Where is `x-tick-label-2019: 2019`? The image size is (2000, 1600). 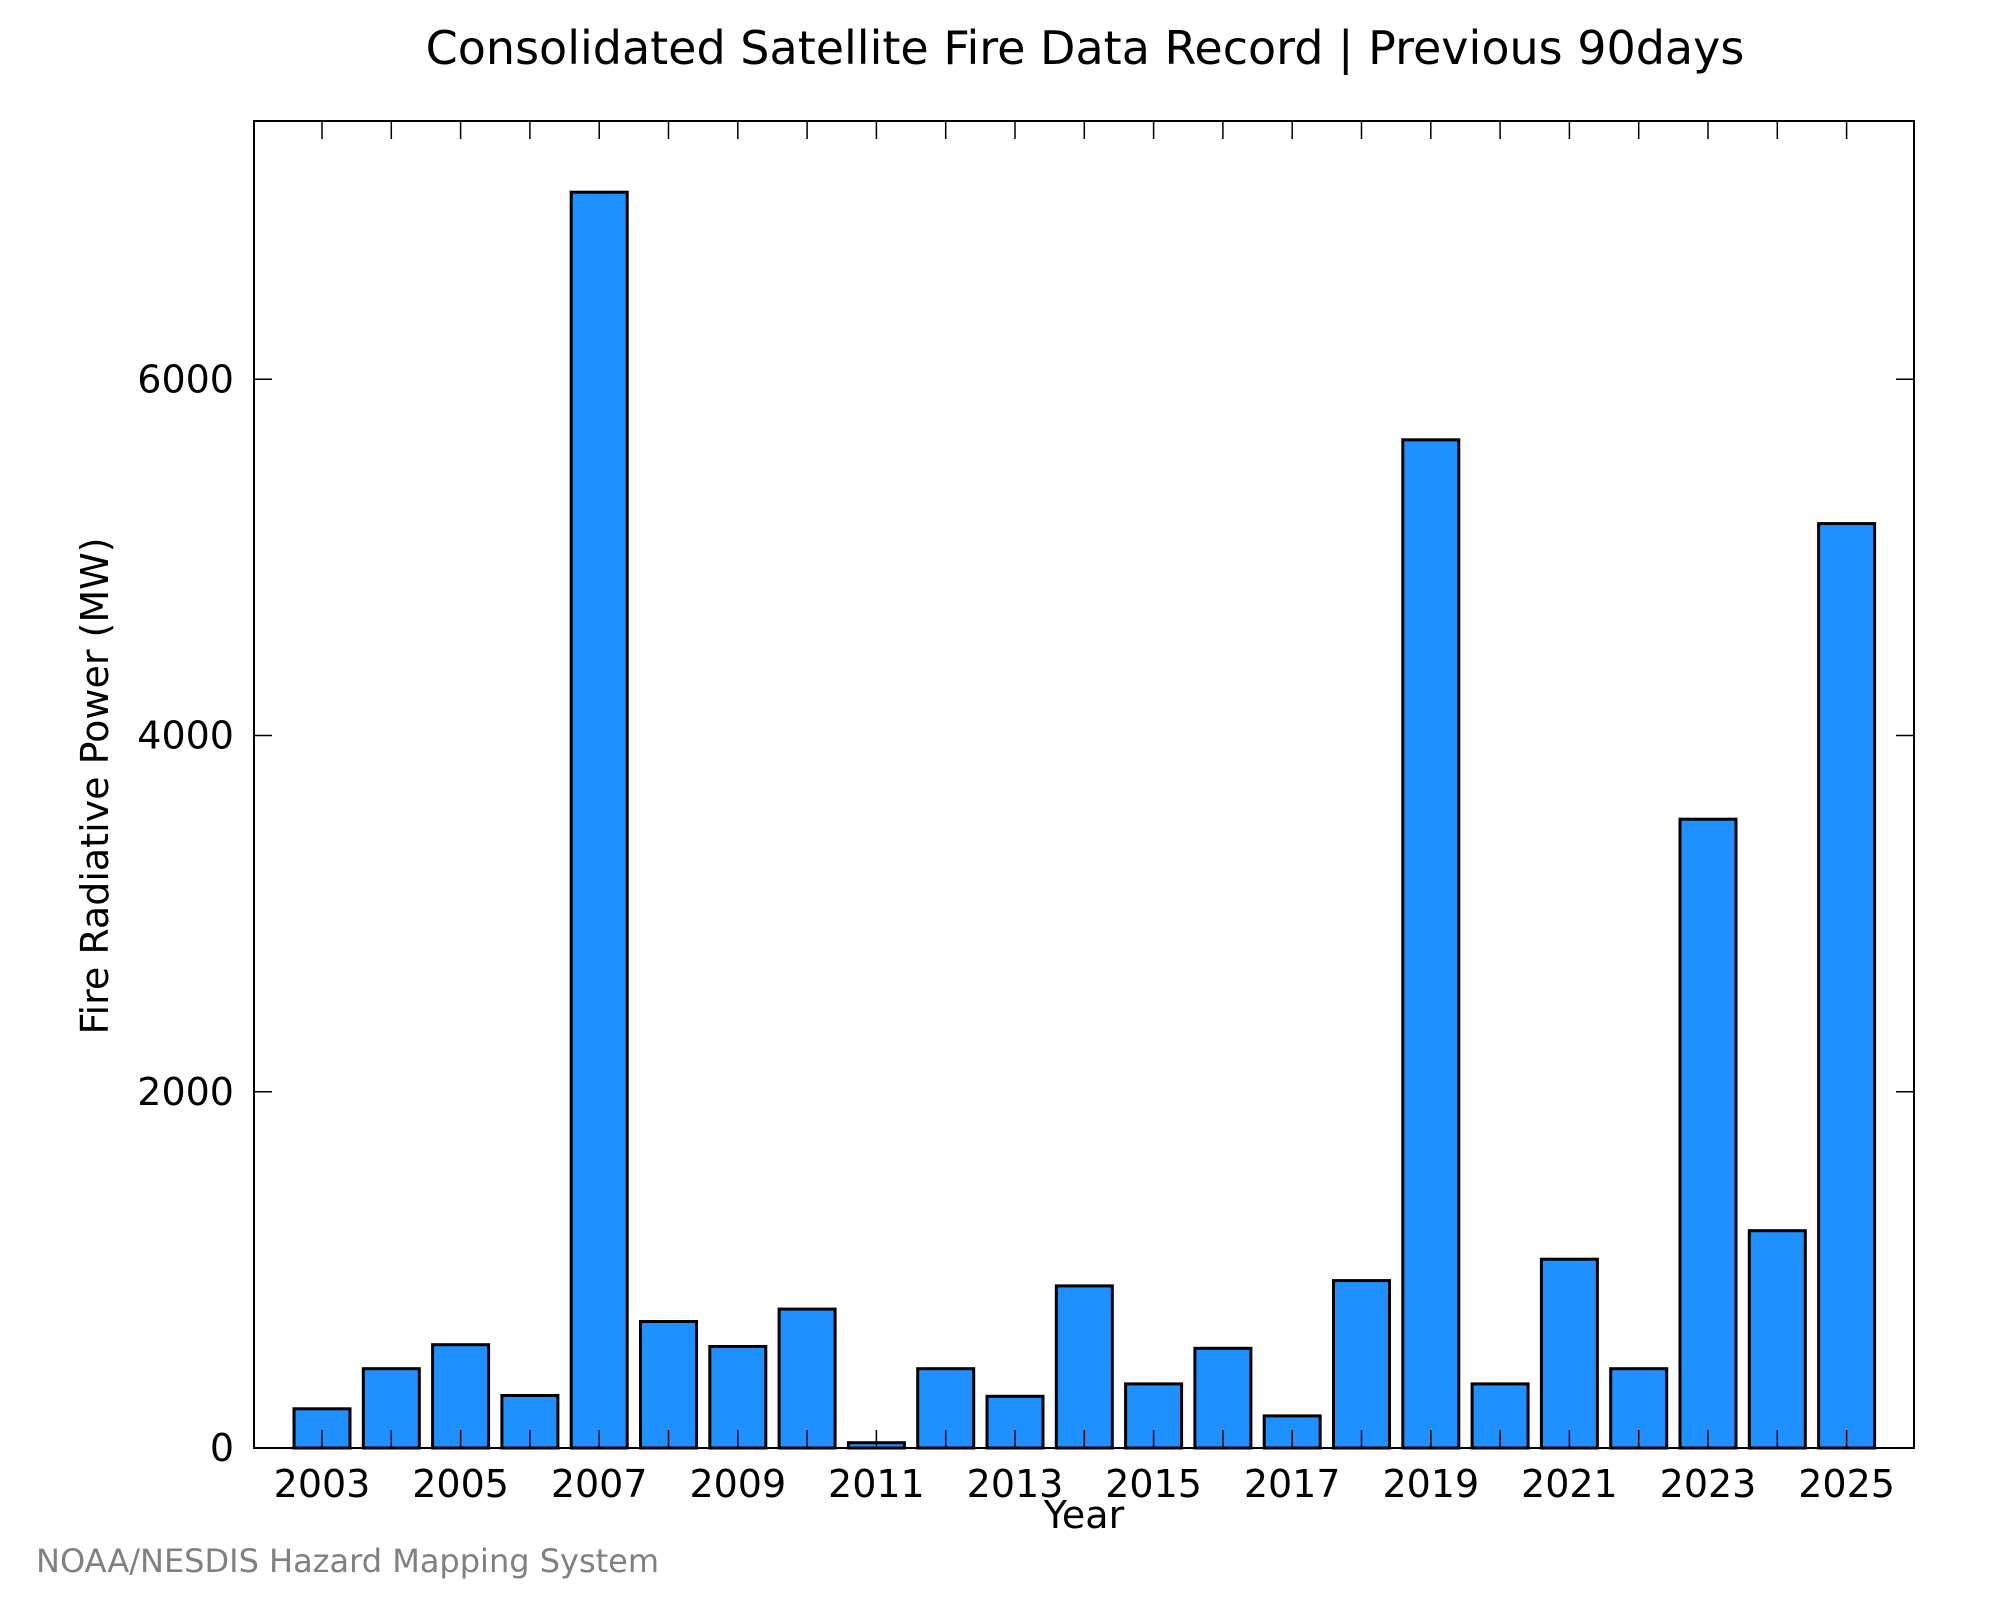
x-tick-label-2019: 2019 is located at coordinates (1430, 1484).